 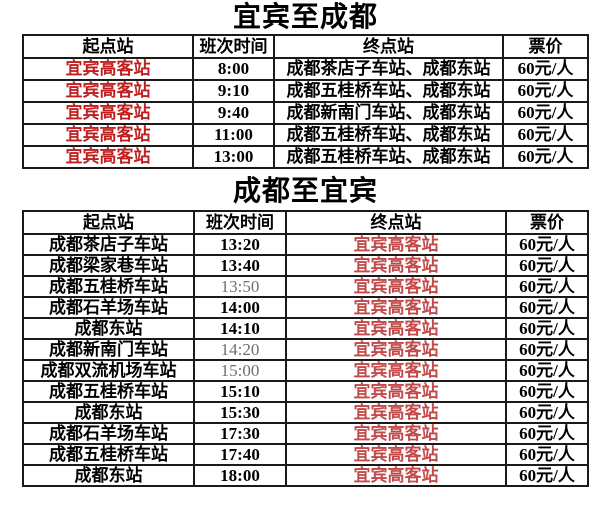 I want to click on table-row: 成都双流机场车站 15:00 宜宾高客站 60元/人, so click(x=305, y=370).